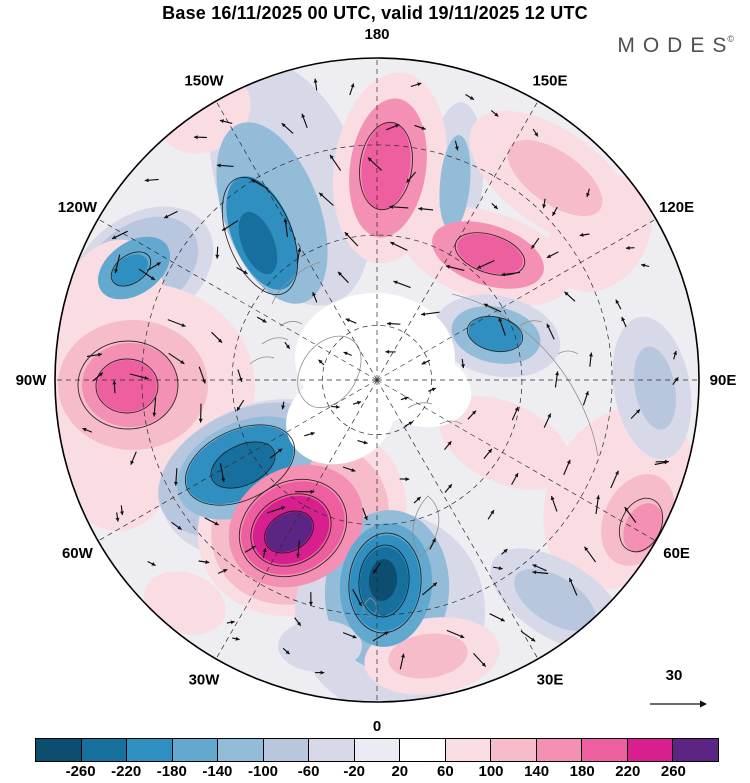 The width and height of the screenshot is (750, 783). What do you see at coordinates (80, 771) in the screenshot?
I see `colorbar-tick-label: -260` at bounding box center [80, 771].